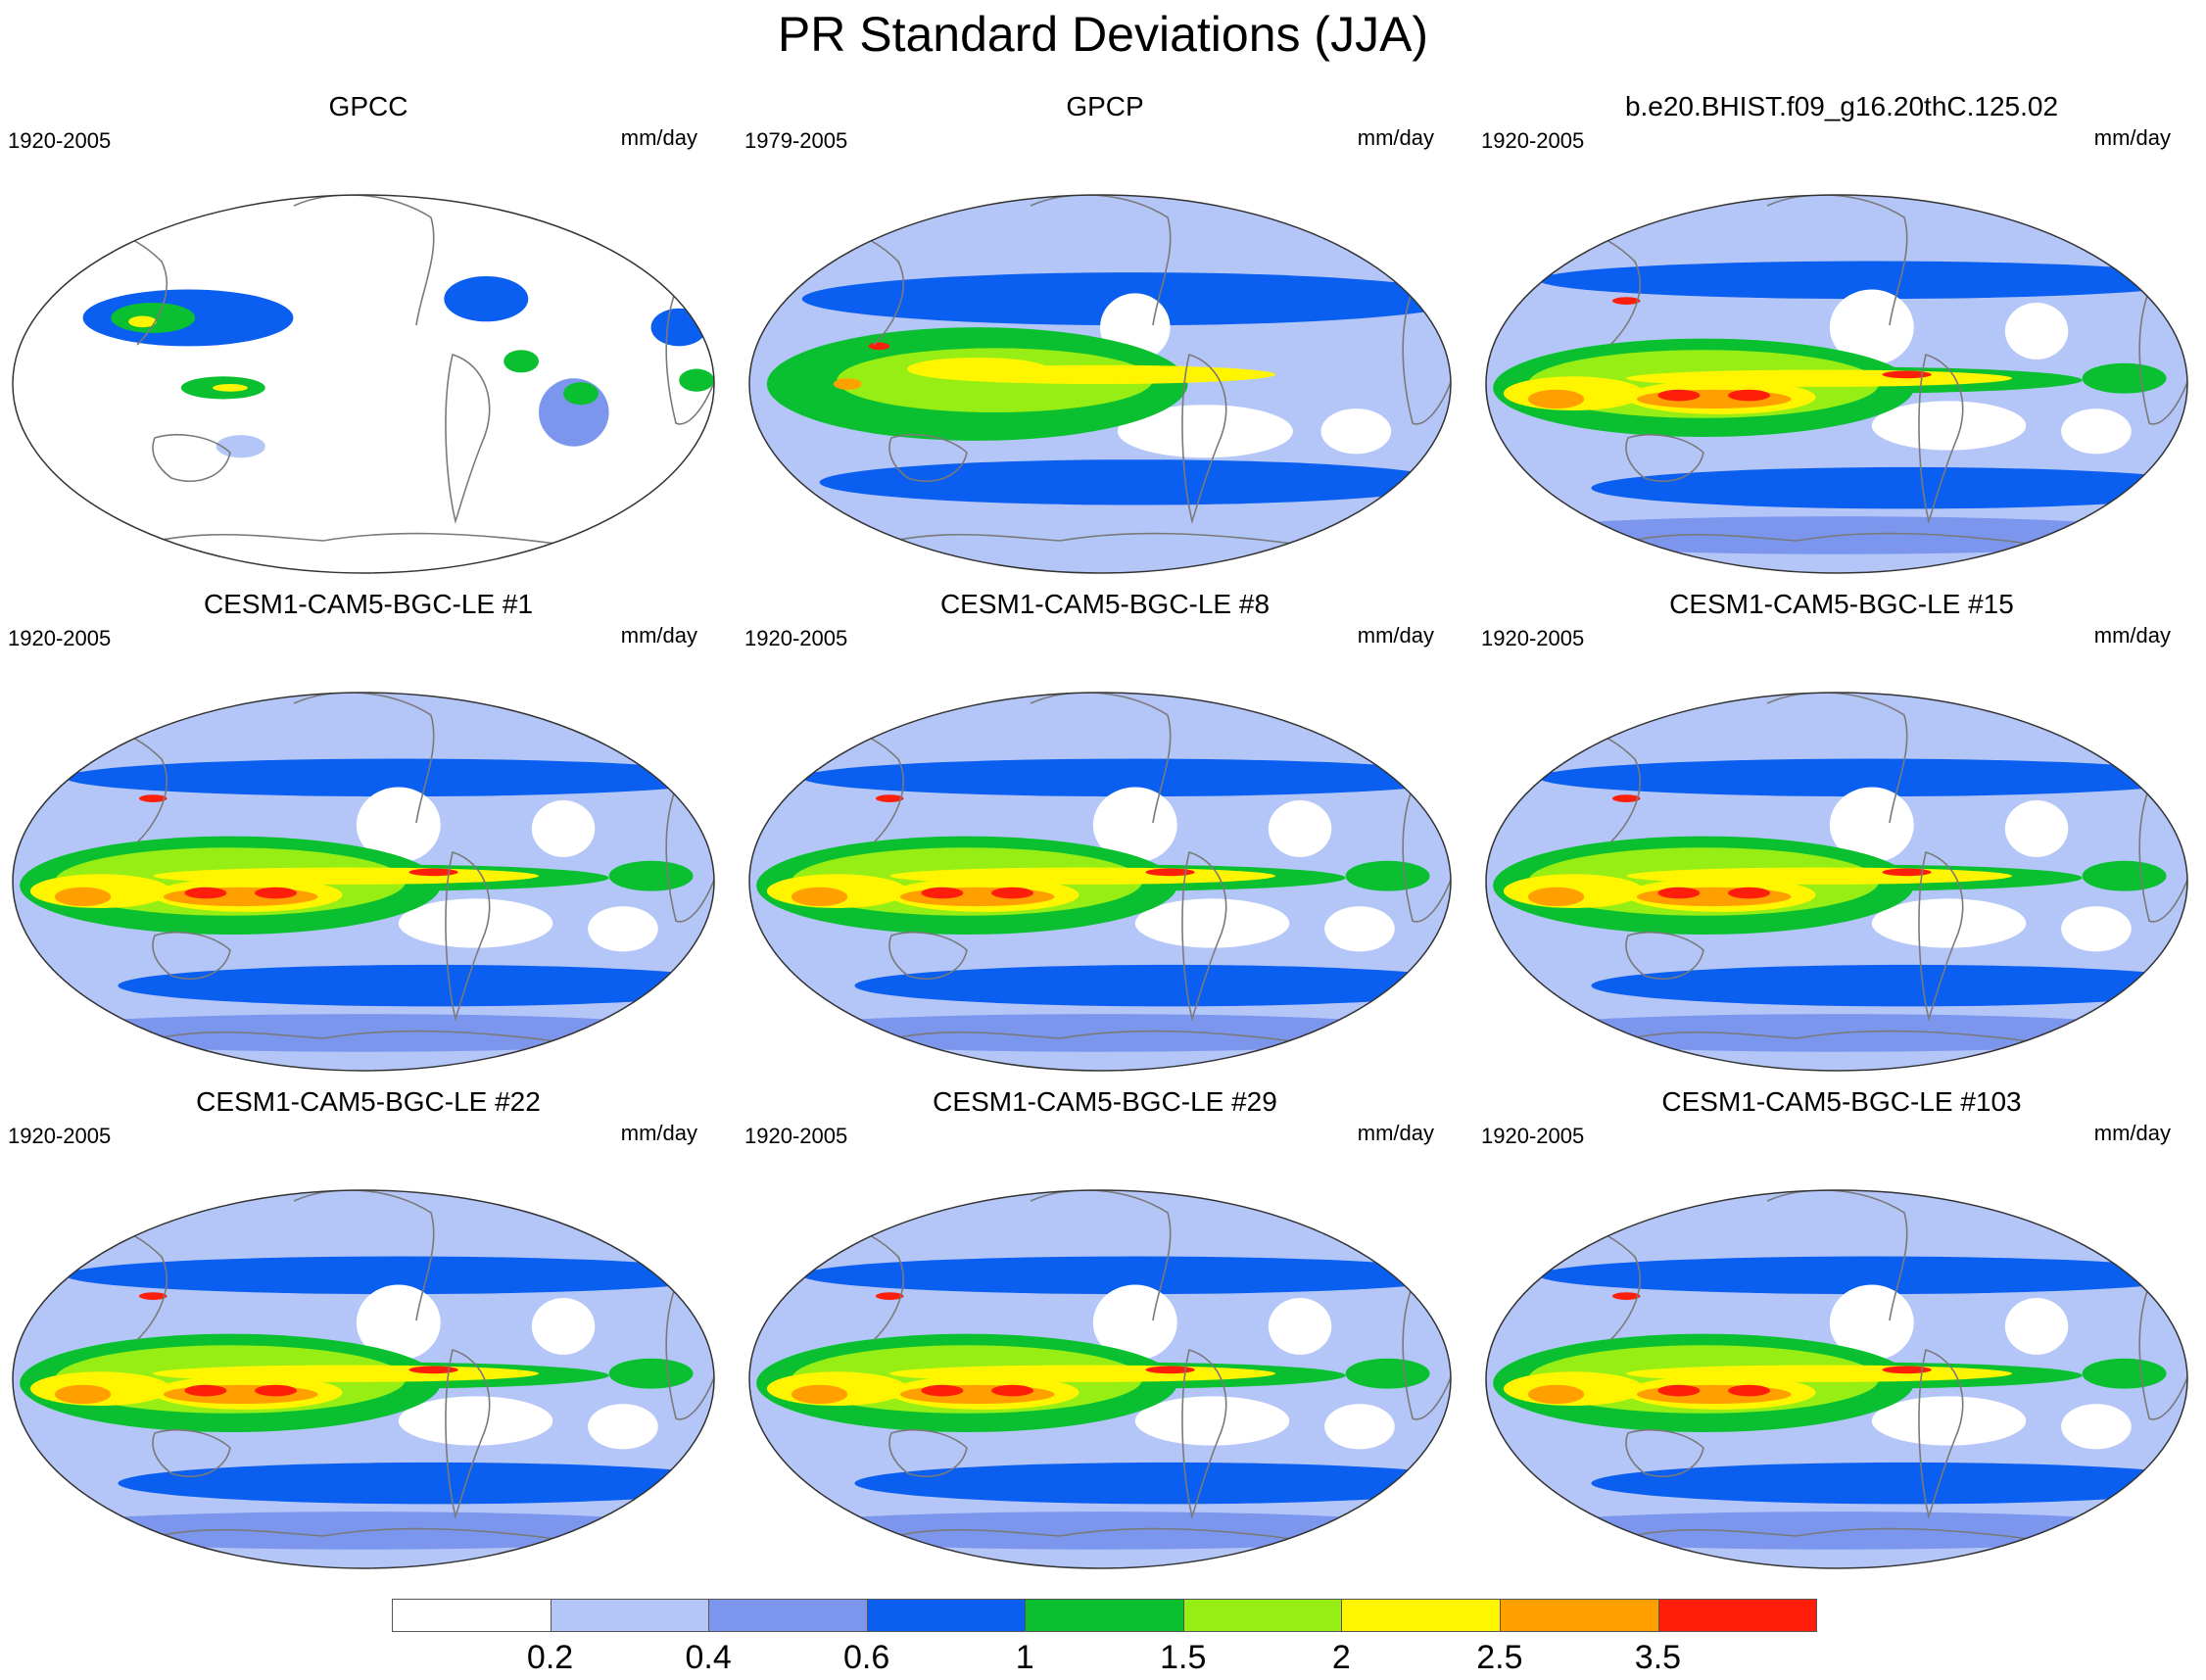  What do you see at coordinates (708, 1657) in the screenshot?
I see `colorbar-label: 0.4` at bounding box center [708, 1657].